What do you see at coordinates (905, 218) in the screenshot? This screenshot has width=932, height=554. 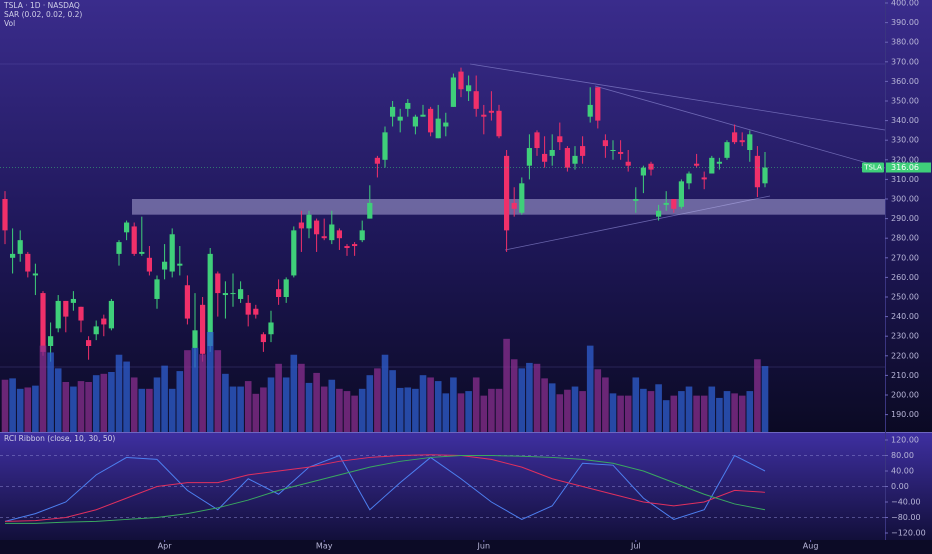 I see `y-tick-label: 290.00` at bounding box center [905, 218].